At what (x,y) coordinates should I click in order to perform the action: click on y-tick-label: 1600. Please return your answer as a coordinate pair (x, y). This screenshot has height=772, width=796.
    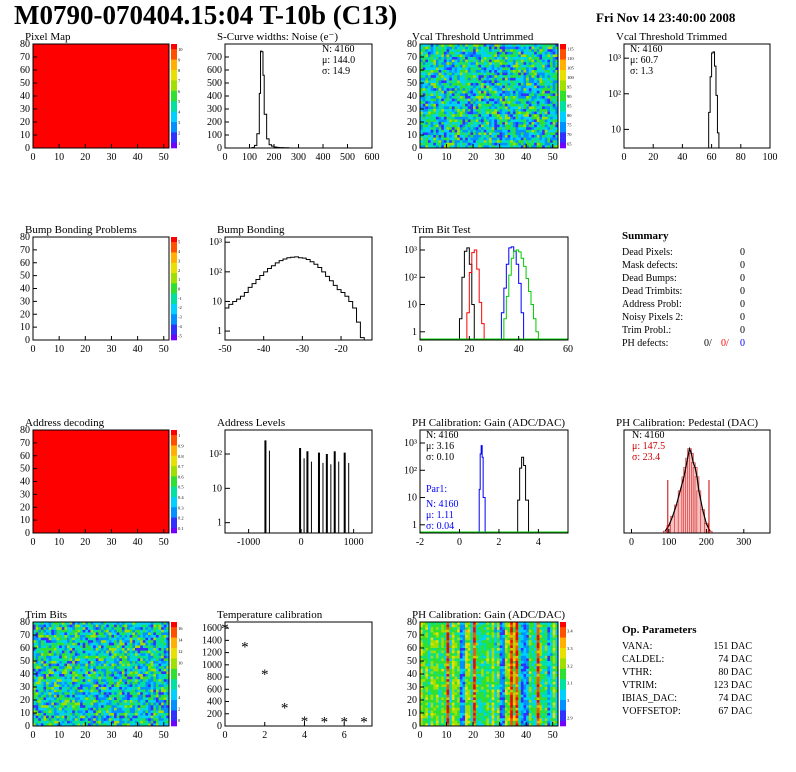
    Looking at the image, I should click on (212, 628).